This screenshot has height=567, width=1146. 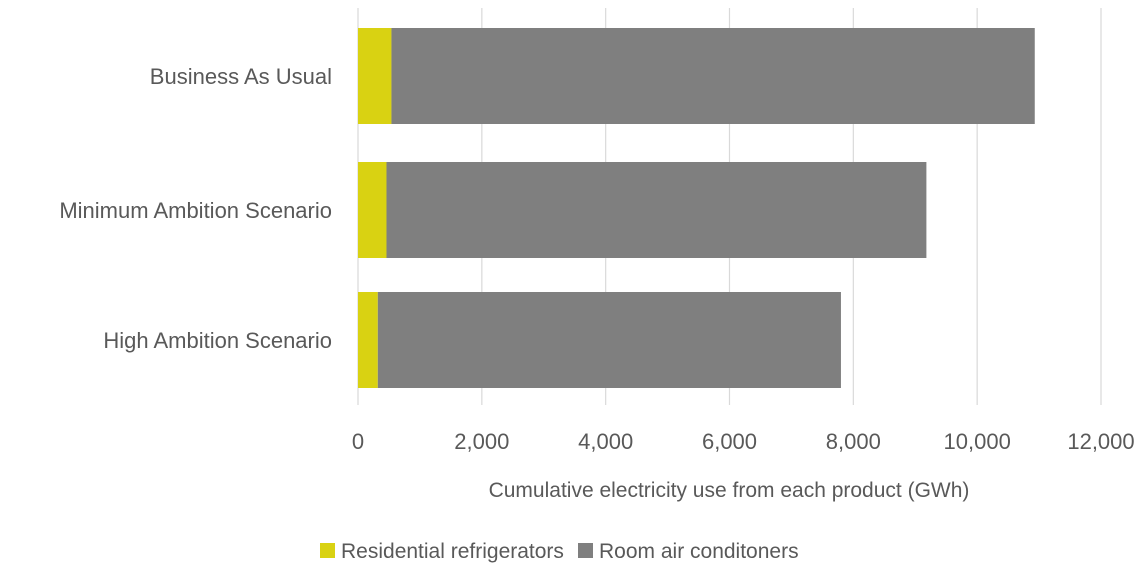 What do you see at coordinates (481, 441) in the screenshot?
I see `x-tick-label: 2,000` at bounding box center [481, 441].